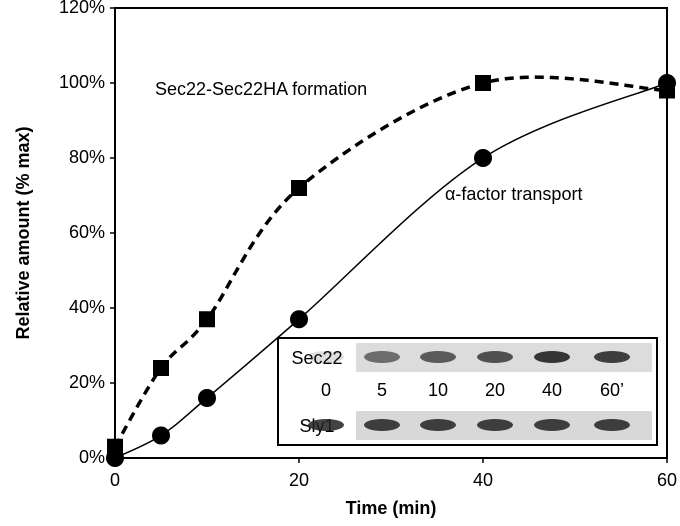 This screenshot has height=526, width=680. What do you see at coordinates (87, 232) in the screenshot?
I see `y-tick-label: 60%` at bounding box center [87, 232].